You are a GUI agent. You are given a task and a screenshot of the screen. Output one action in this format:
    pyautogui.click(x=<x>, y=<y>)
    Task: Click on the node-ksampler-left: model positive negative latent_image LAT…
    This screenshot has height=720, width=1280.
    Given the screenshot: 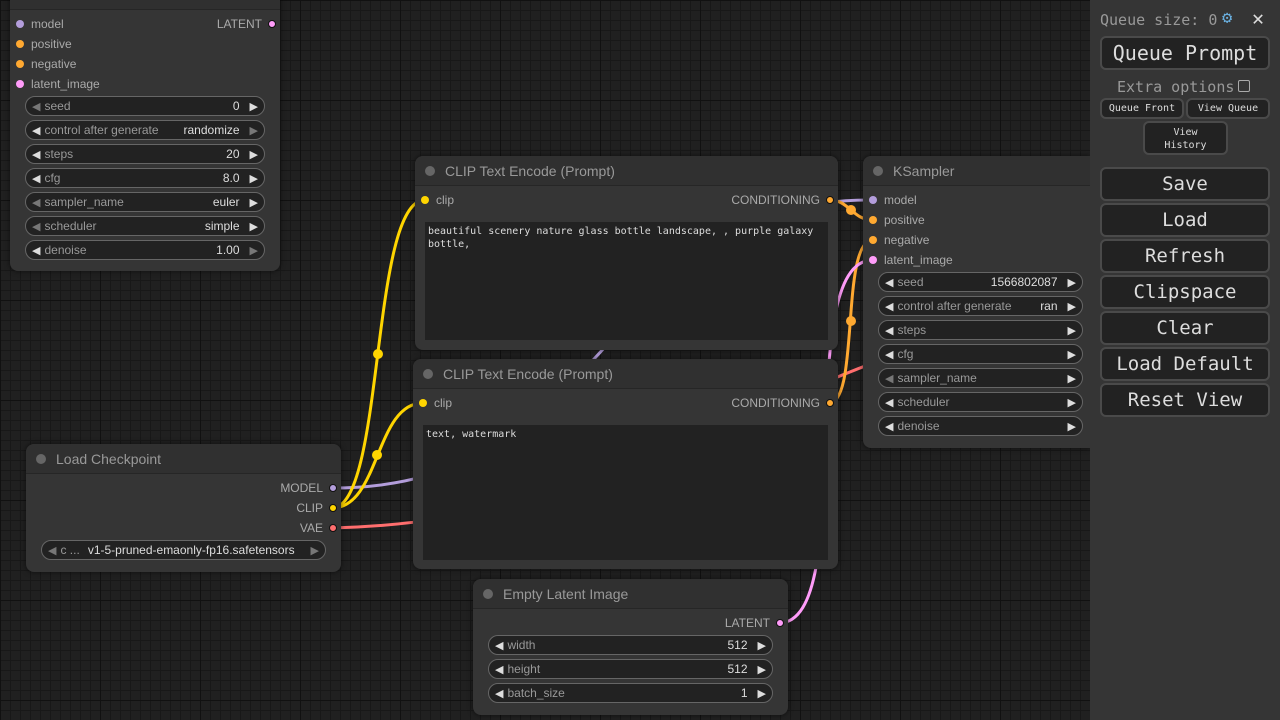 What is the action you would take?
    pyautogui.click(x=145, y=135)
    